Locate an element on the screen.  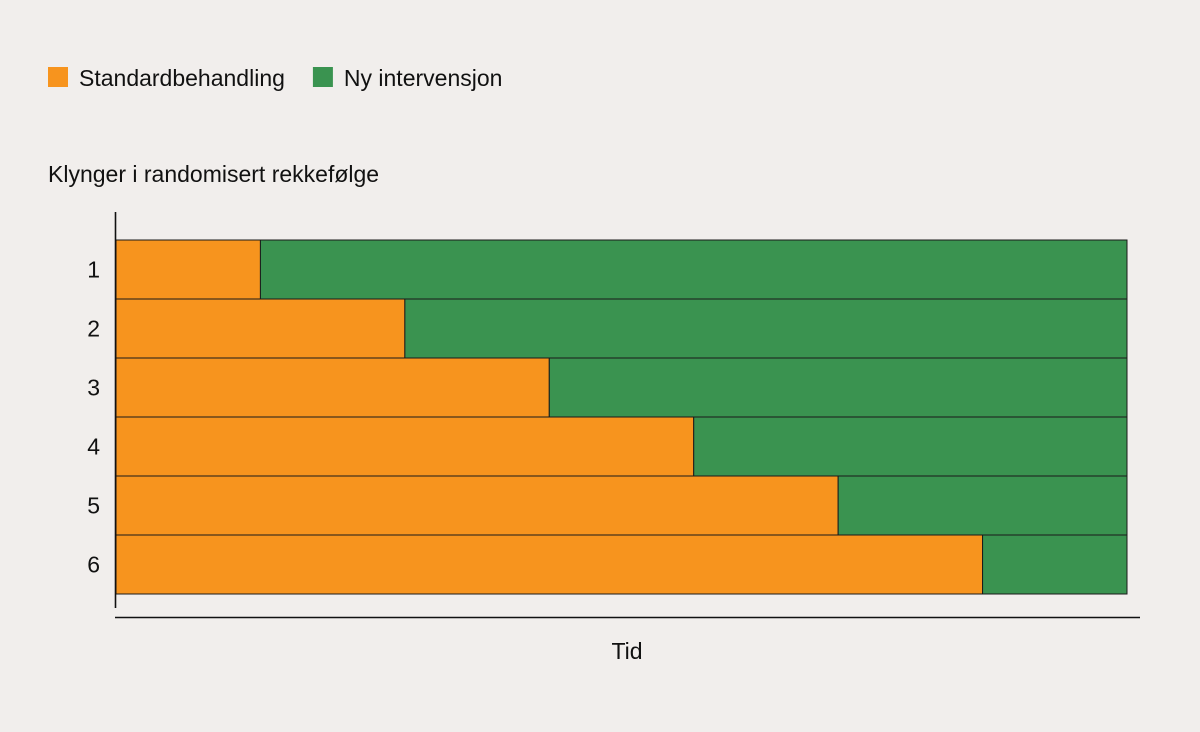
legend: Standardbehandling Ny intervensjon is located at coordinates (275, 78).